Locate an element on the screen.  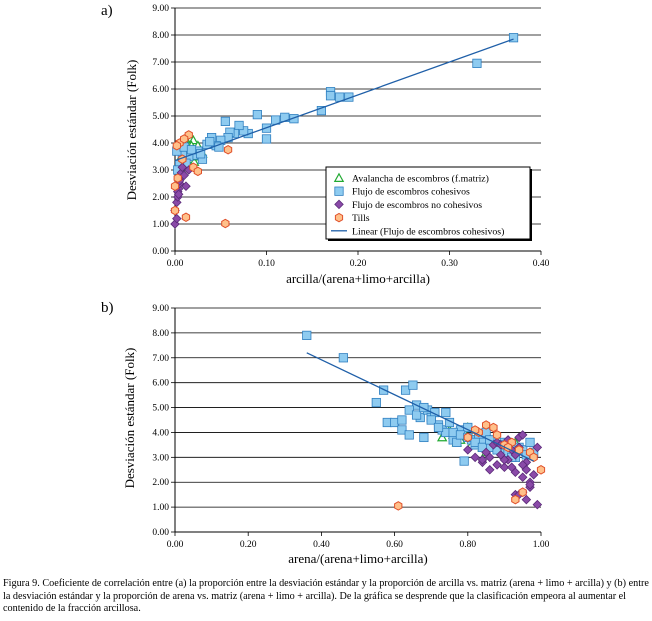
series-tills is located at coordinates (470, 465).